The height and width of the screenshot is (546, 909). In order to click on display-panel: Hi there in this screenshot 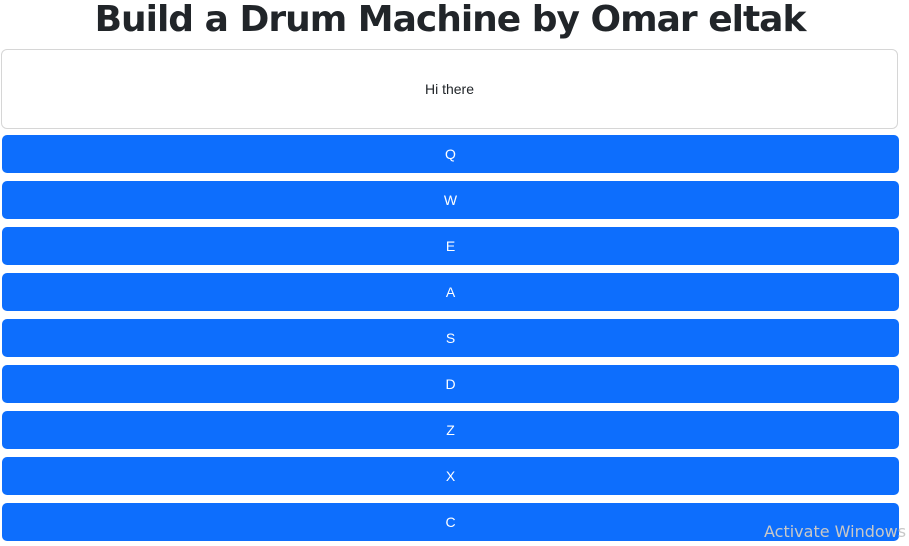, I will do `click(449, 89)`.